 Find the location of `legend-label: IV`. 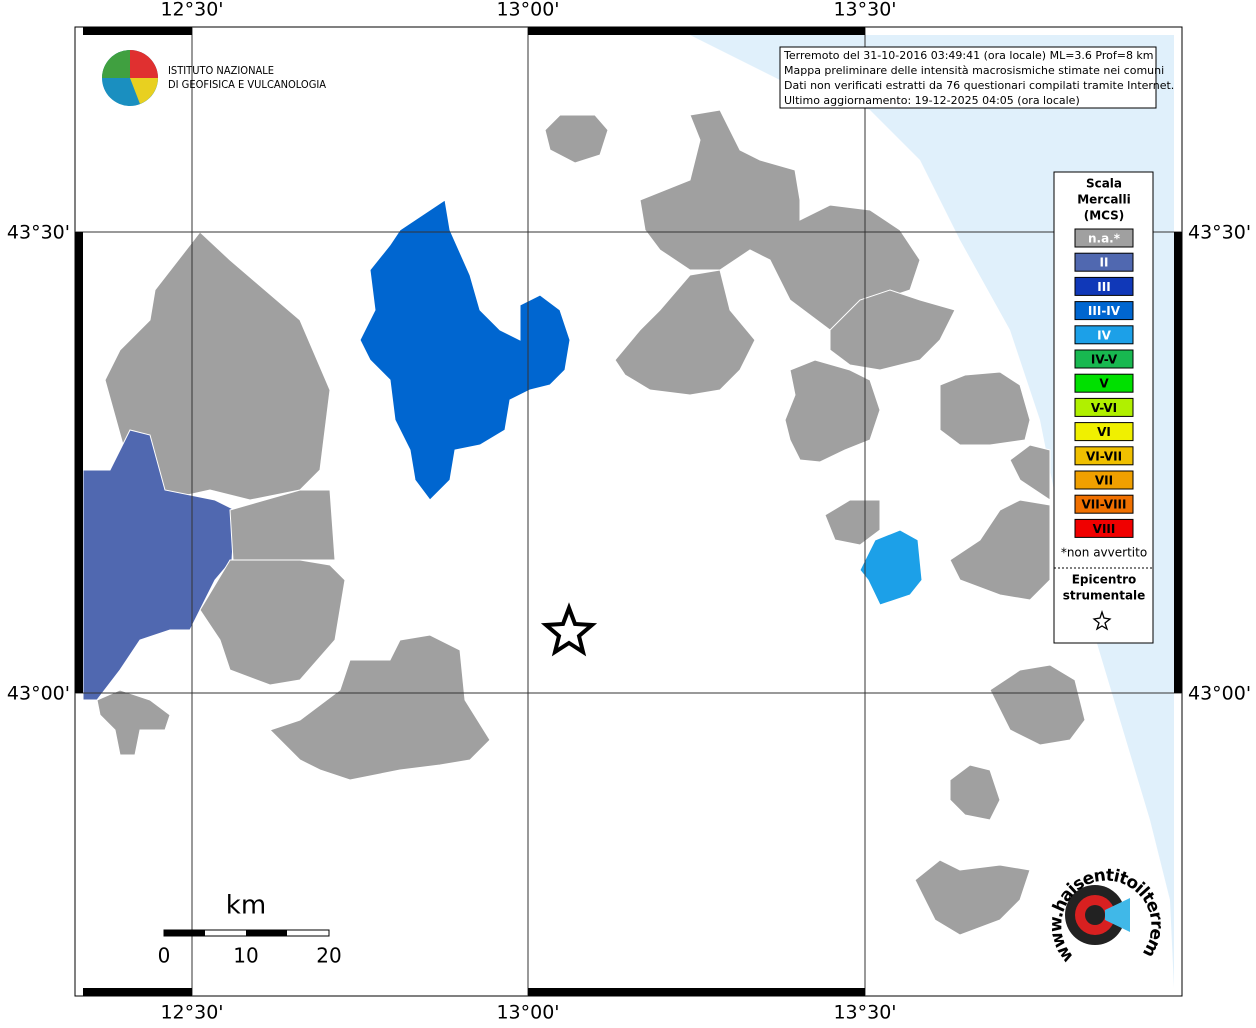

legend-label: IV is located at coordinates (1104, 335).